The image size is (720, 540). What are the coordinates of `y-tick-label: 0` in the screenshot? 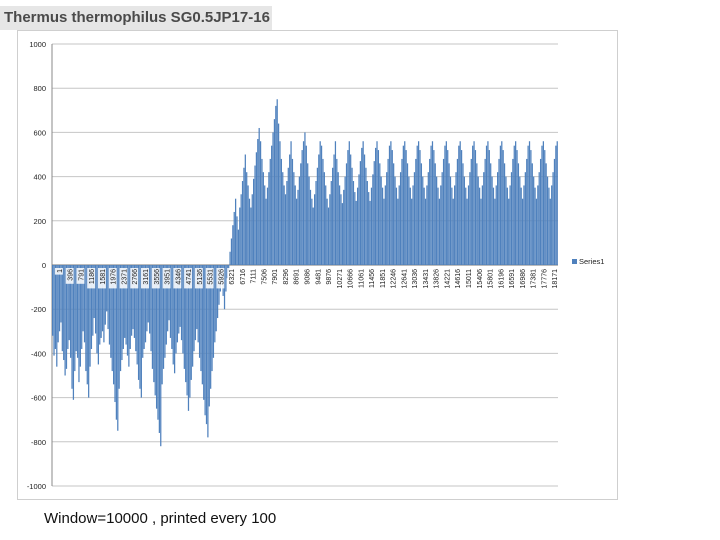 It's located at (44, 265).